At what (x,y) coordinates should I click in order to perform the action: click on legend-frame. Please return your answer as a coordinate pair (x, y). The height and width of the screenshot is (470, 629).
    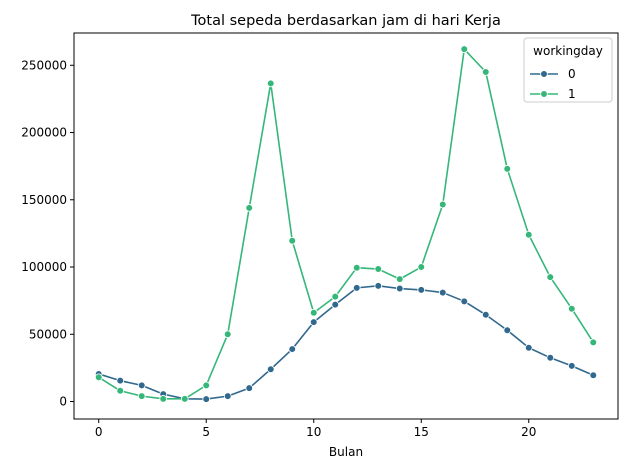
    Looking at the image, I should click on (568, 70).